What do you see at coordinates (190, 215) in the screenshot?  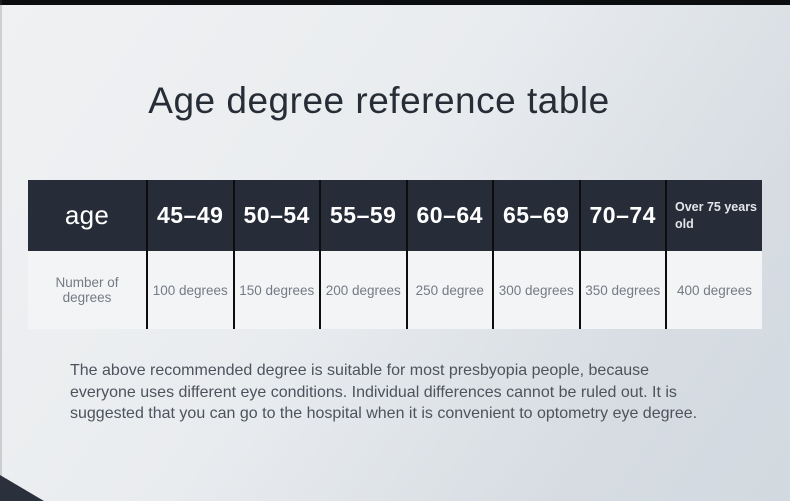 I see `header-cell-45-49: 45–49` at bounding box center [190, 215].